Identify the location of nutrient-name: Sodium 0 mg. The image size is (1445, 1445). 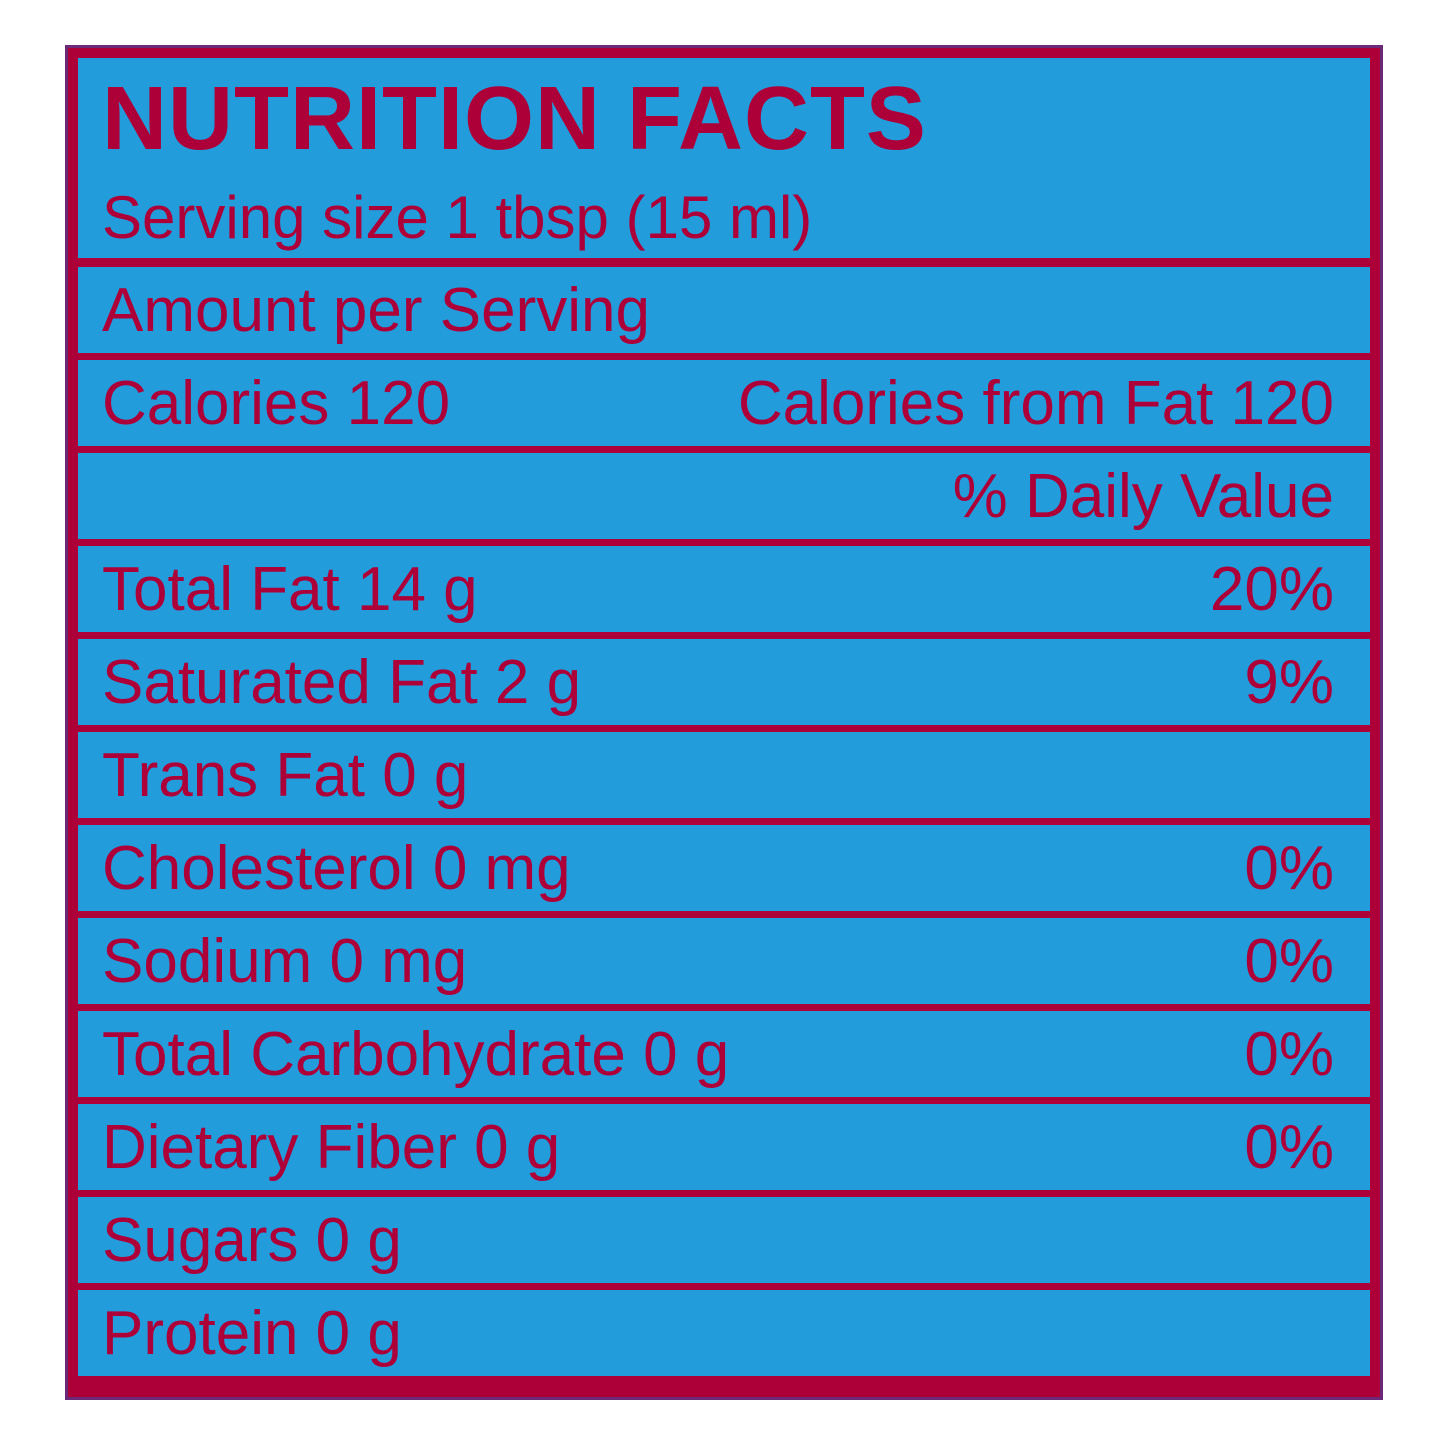
(285, 961).